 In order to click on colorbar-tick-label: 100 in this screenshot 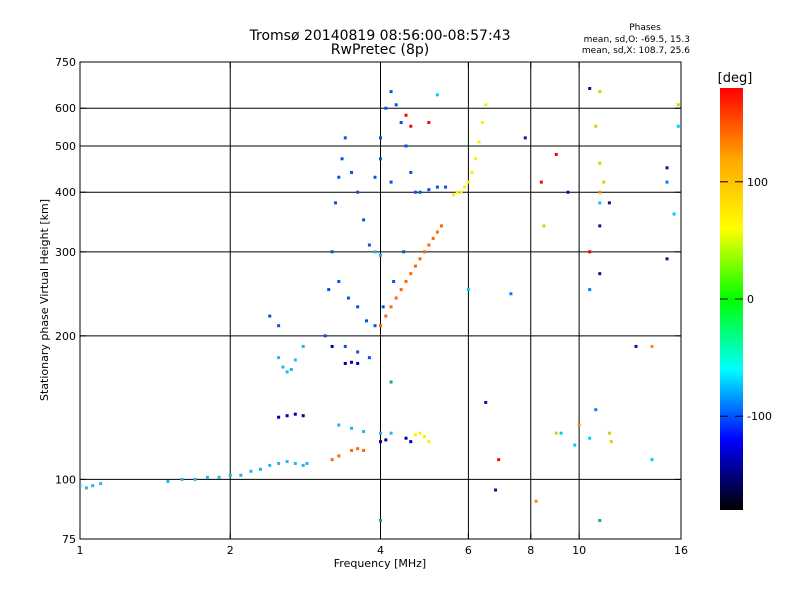, I will do `click(757, 182)`.